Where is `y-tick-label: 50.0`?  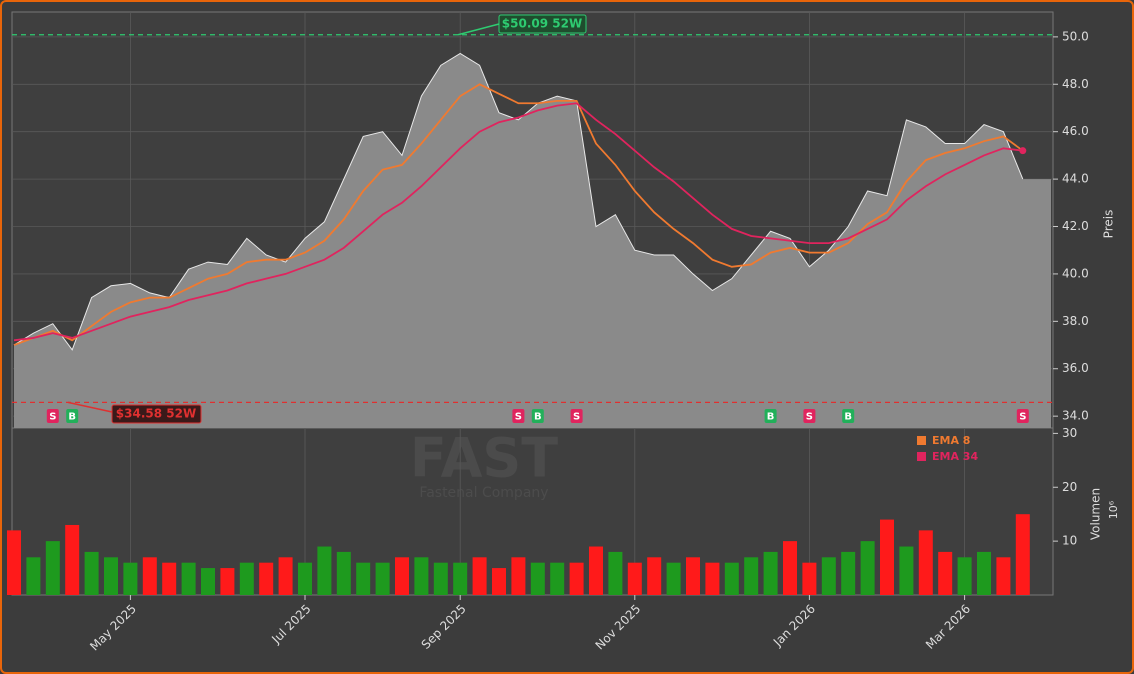
y-tick-label: 50.0 is located at coordinates (1075, 36).